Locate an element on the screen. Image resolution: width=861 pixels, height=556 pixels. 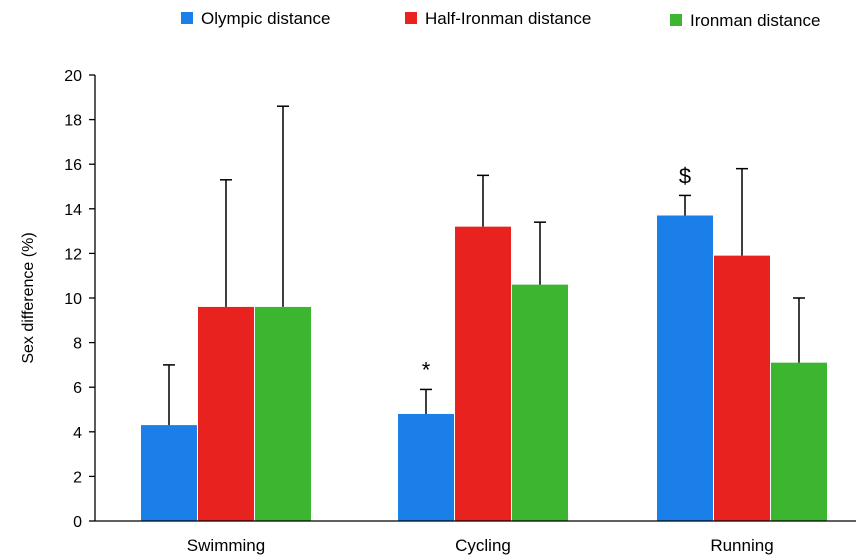
y-tick-label: 6 is located at coordinates (77, 388).